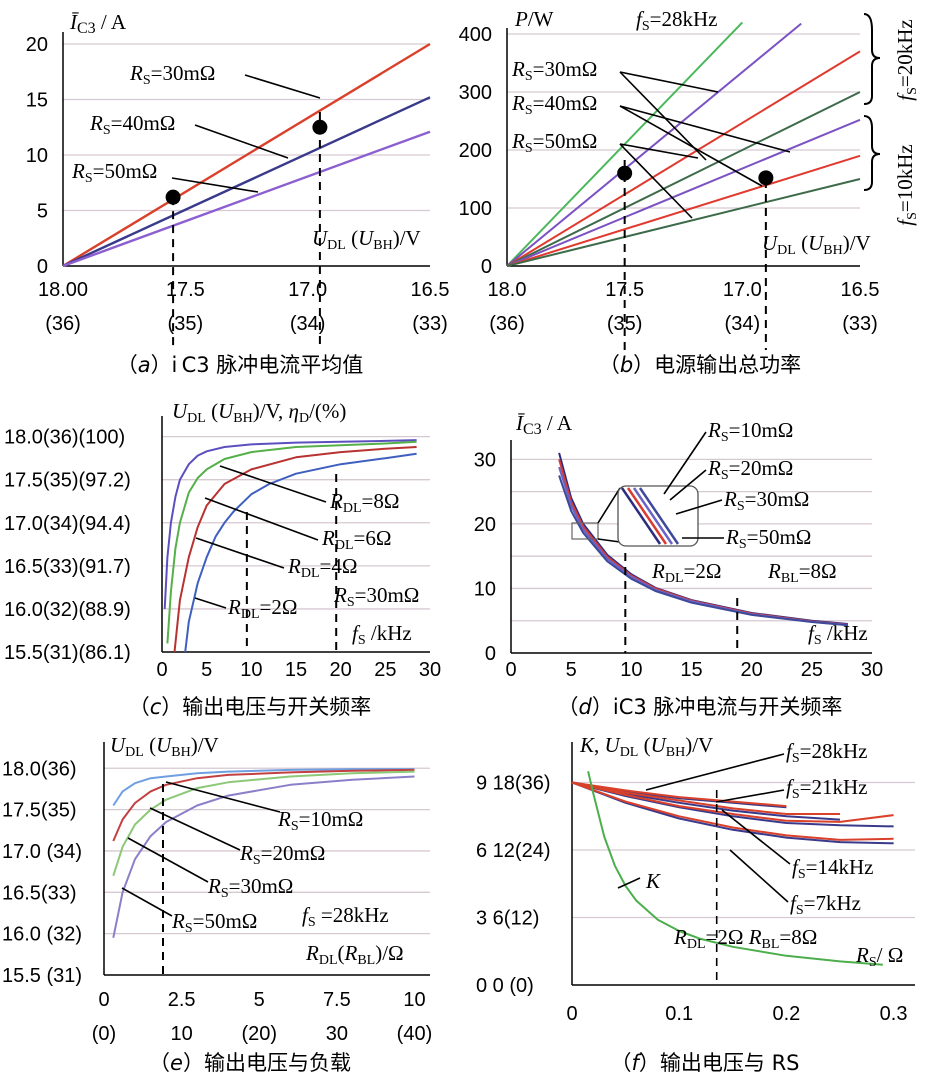 This screenshot has height=1087, width=945. What do you see at coordinates (415, 1034) in the screenshot?
I see `x-tick-label: (40)` at bounding box center [415, 1034].